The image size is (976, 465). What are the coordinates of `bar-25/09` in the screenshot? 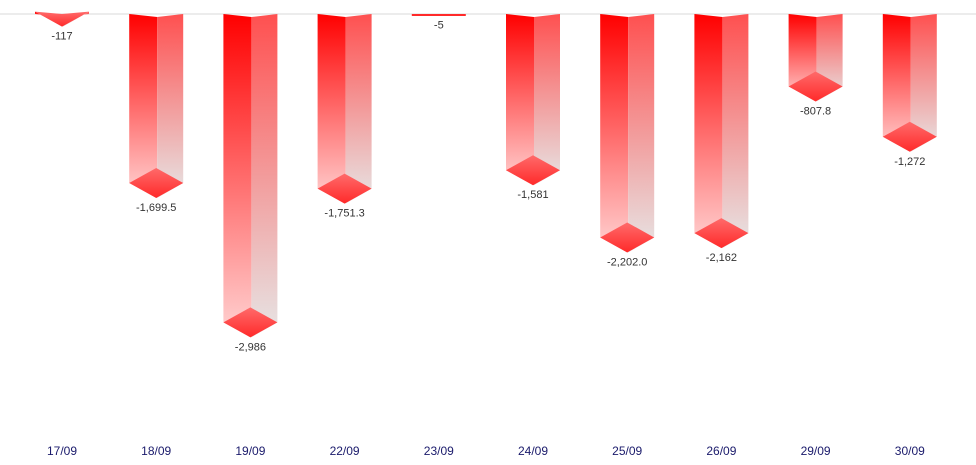 It's located at (627, 133).